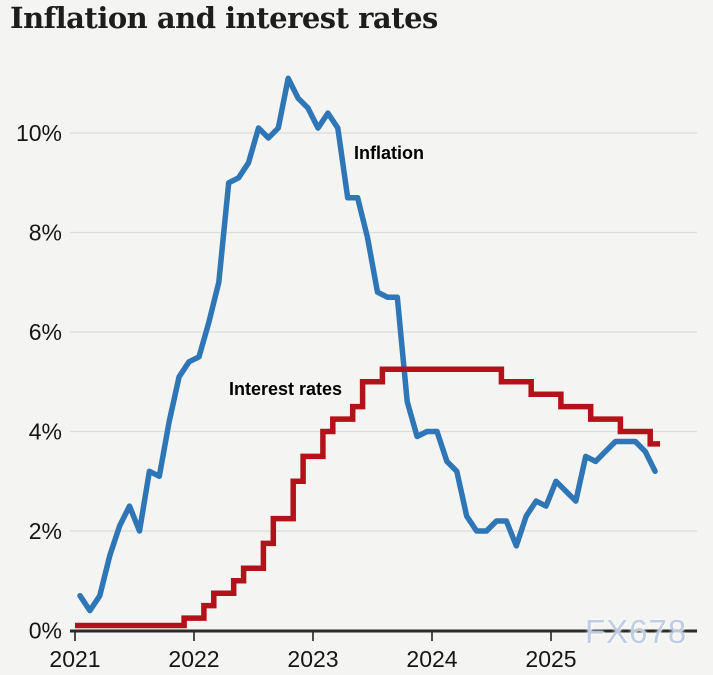 The width and height of the screenshot is (713, 675). Describe the element at coordinates (636, 631) in the screenshot. I see `watermark: FX678` at that location.